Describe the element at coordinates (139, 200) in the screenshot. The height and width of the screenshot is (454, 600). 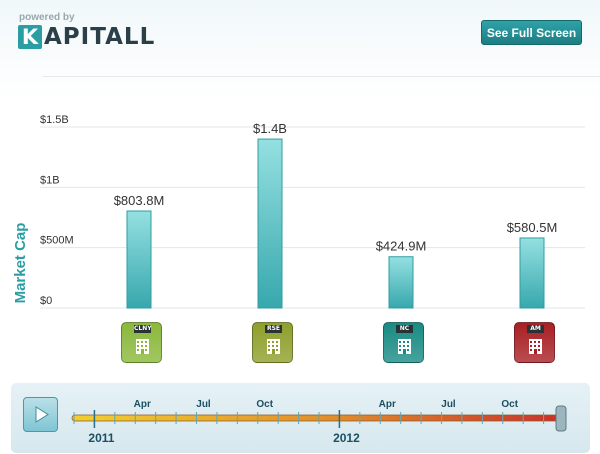
I see `bar-value-label: $803.8M` at that location.